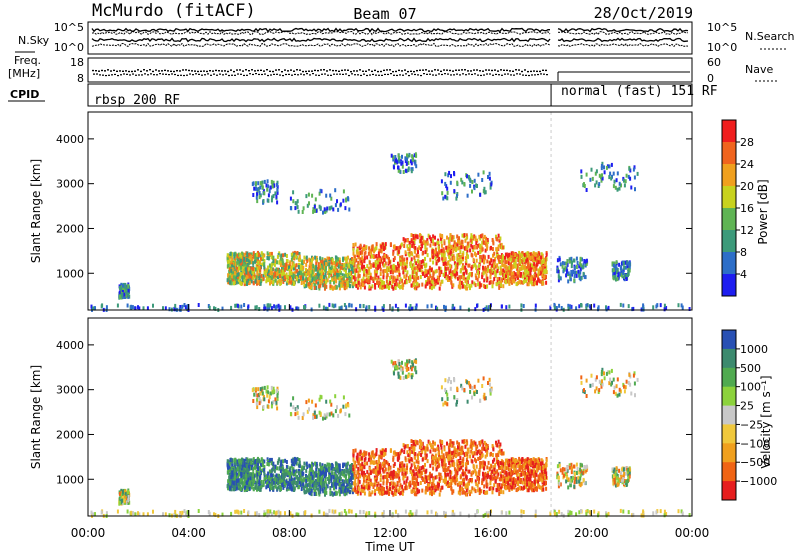  What do you see at coordinates (363, 95) in the screenshot?
I see `cpid-panel: CPID rbsp 200 RF normal (fast) 151 RF` at bounding box center [363, 95].